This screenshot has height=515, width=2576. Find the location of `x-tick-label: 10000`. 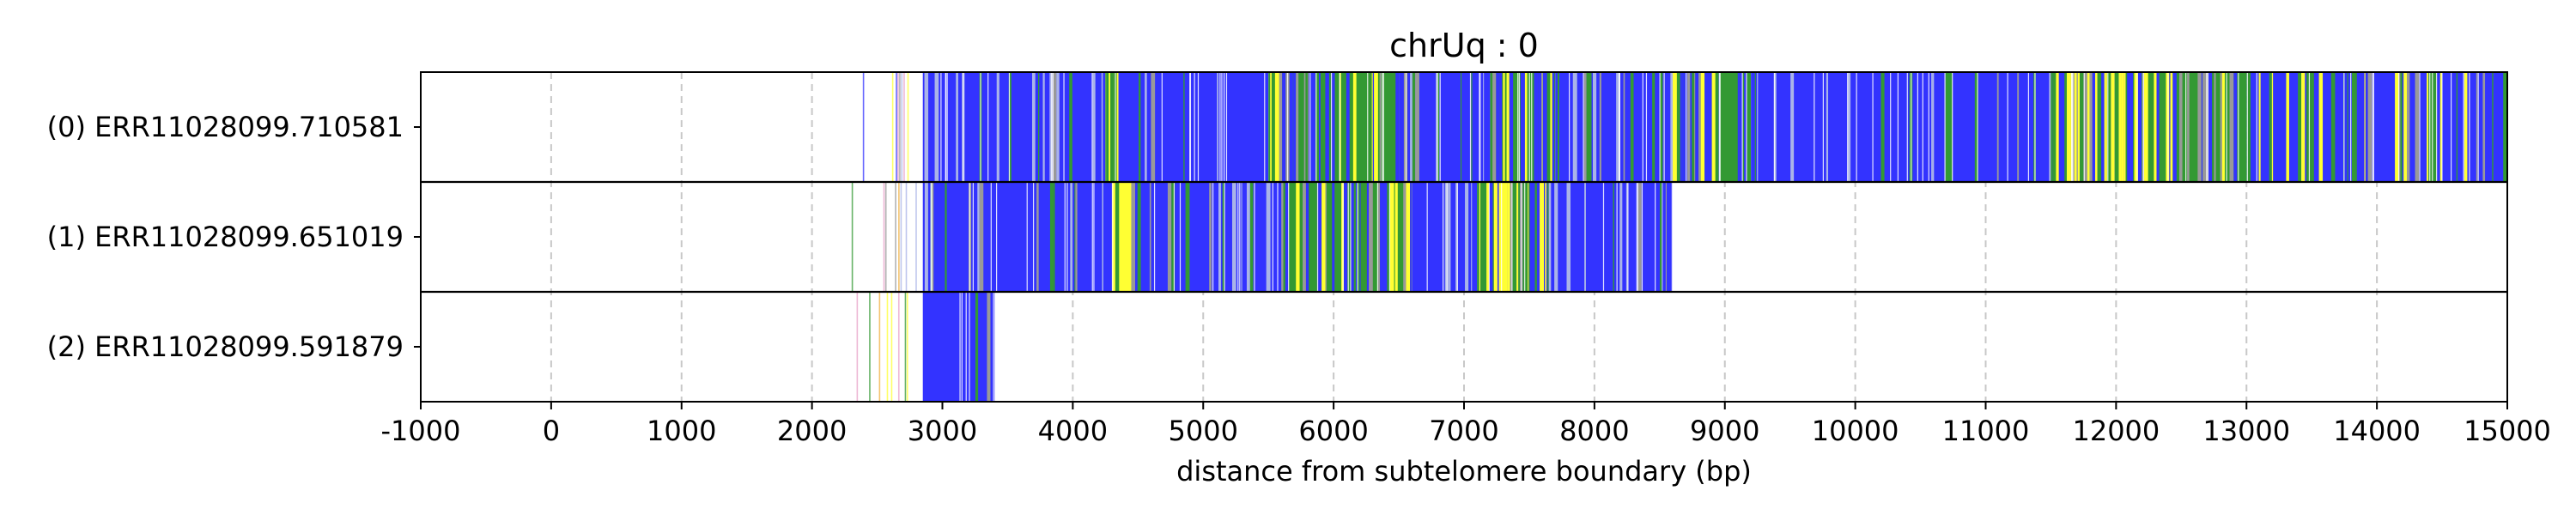

x-tick-label: 10000 is located at coordinates (1856, 431).